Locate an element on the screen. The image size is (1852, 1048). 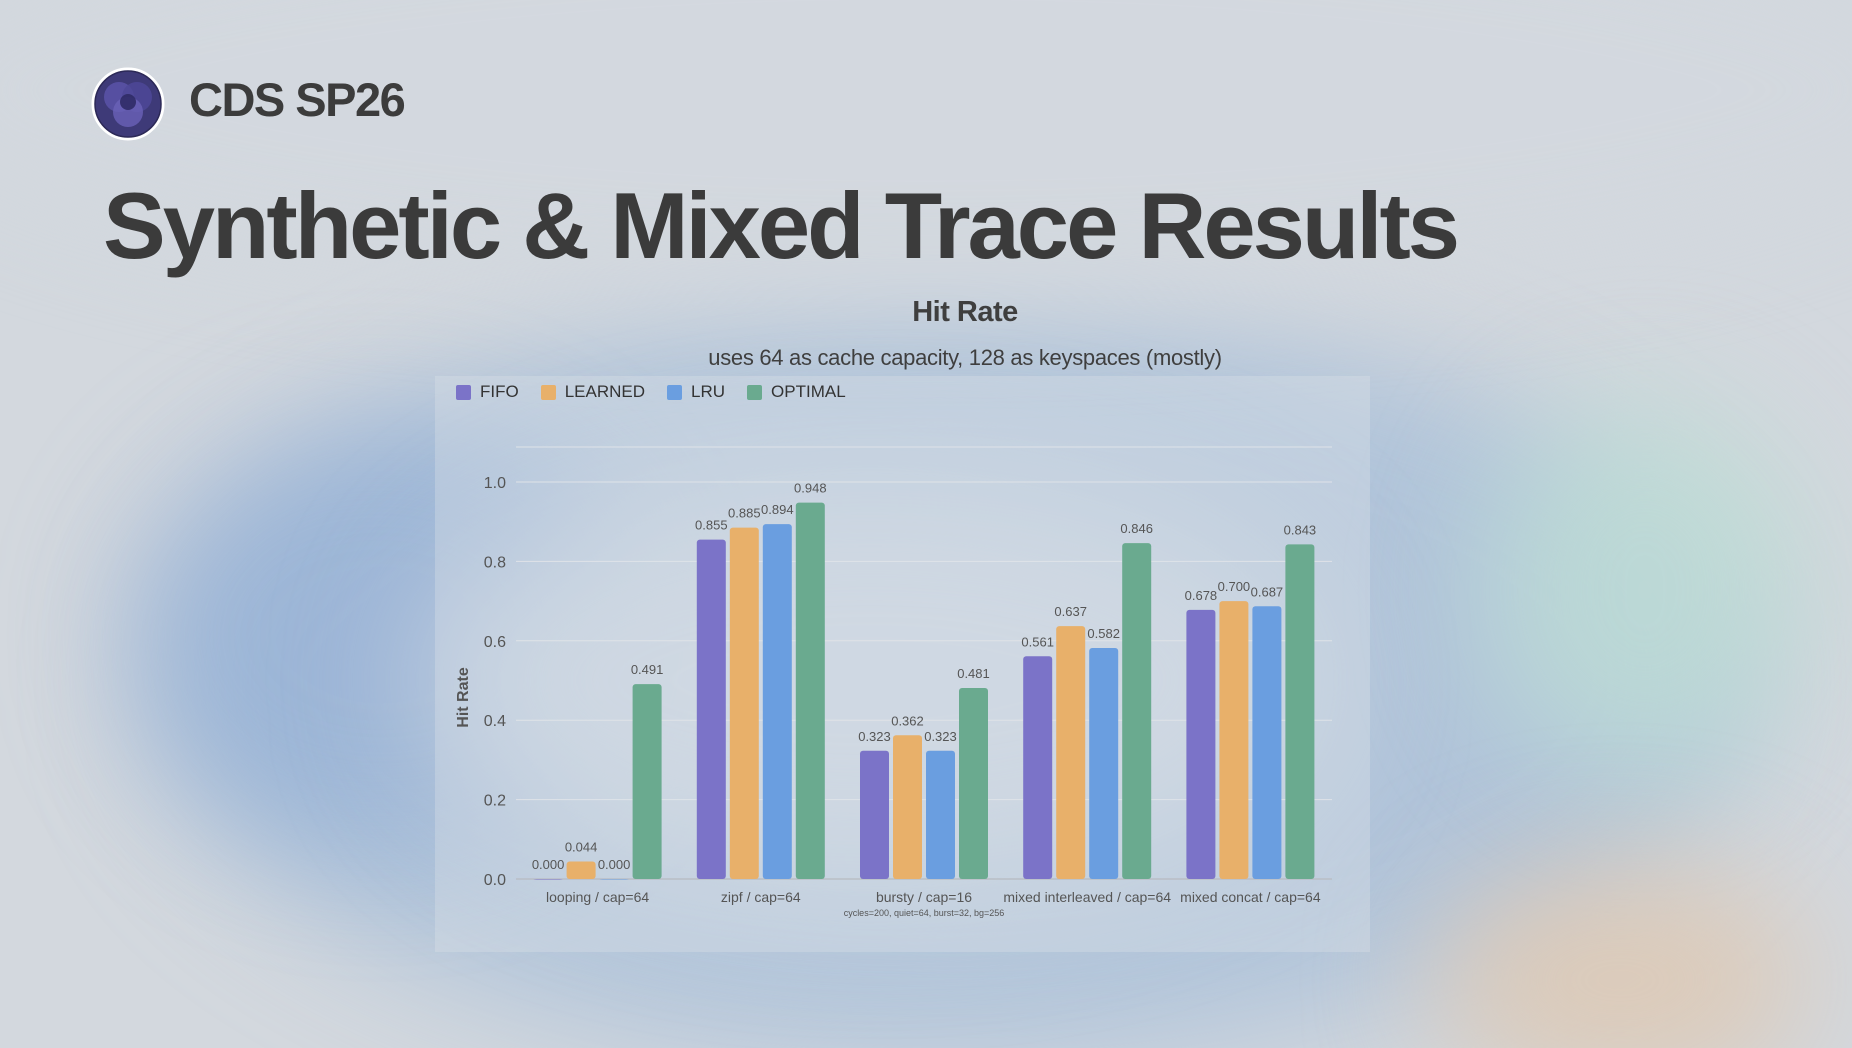
x-category-label: mixed interleaved / cap=64 is located at coordinates (1087, 897).